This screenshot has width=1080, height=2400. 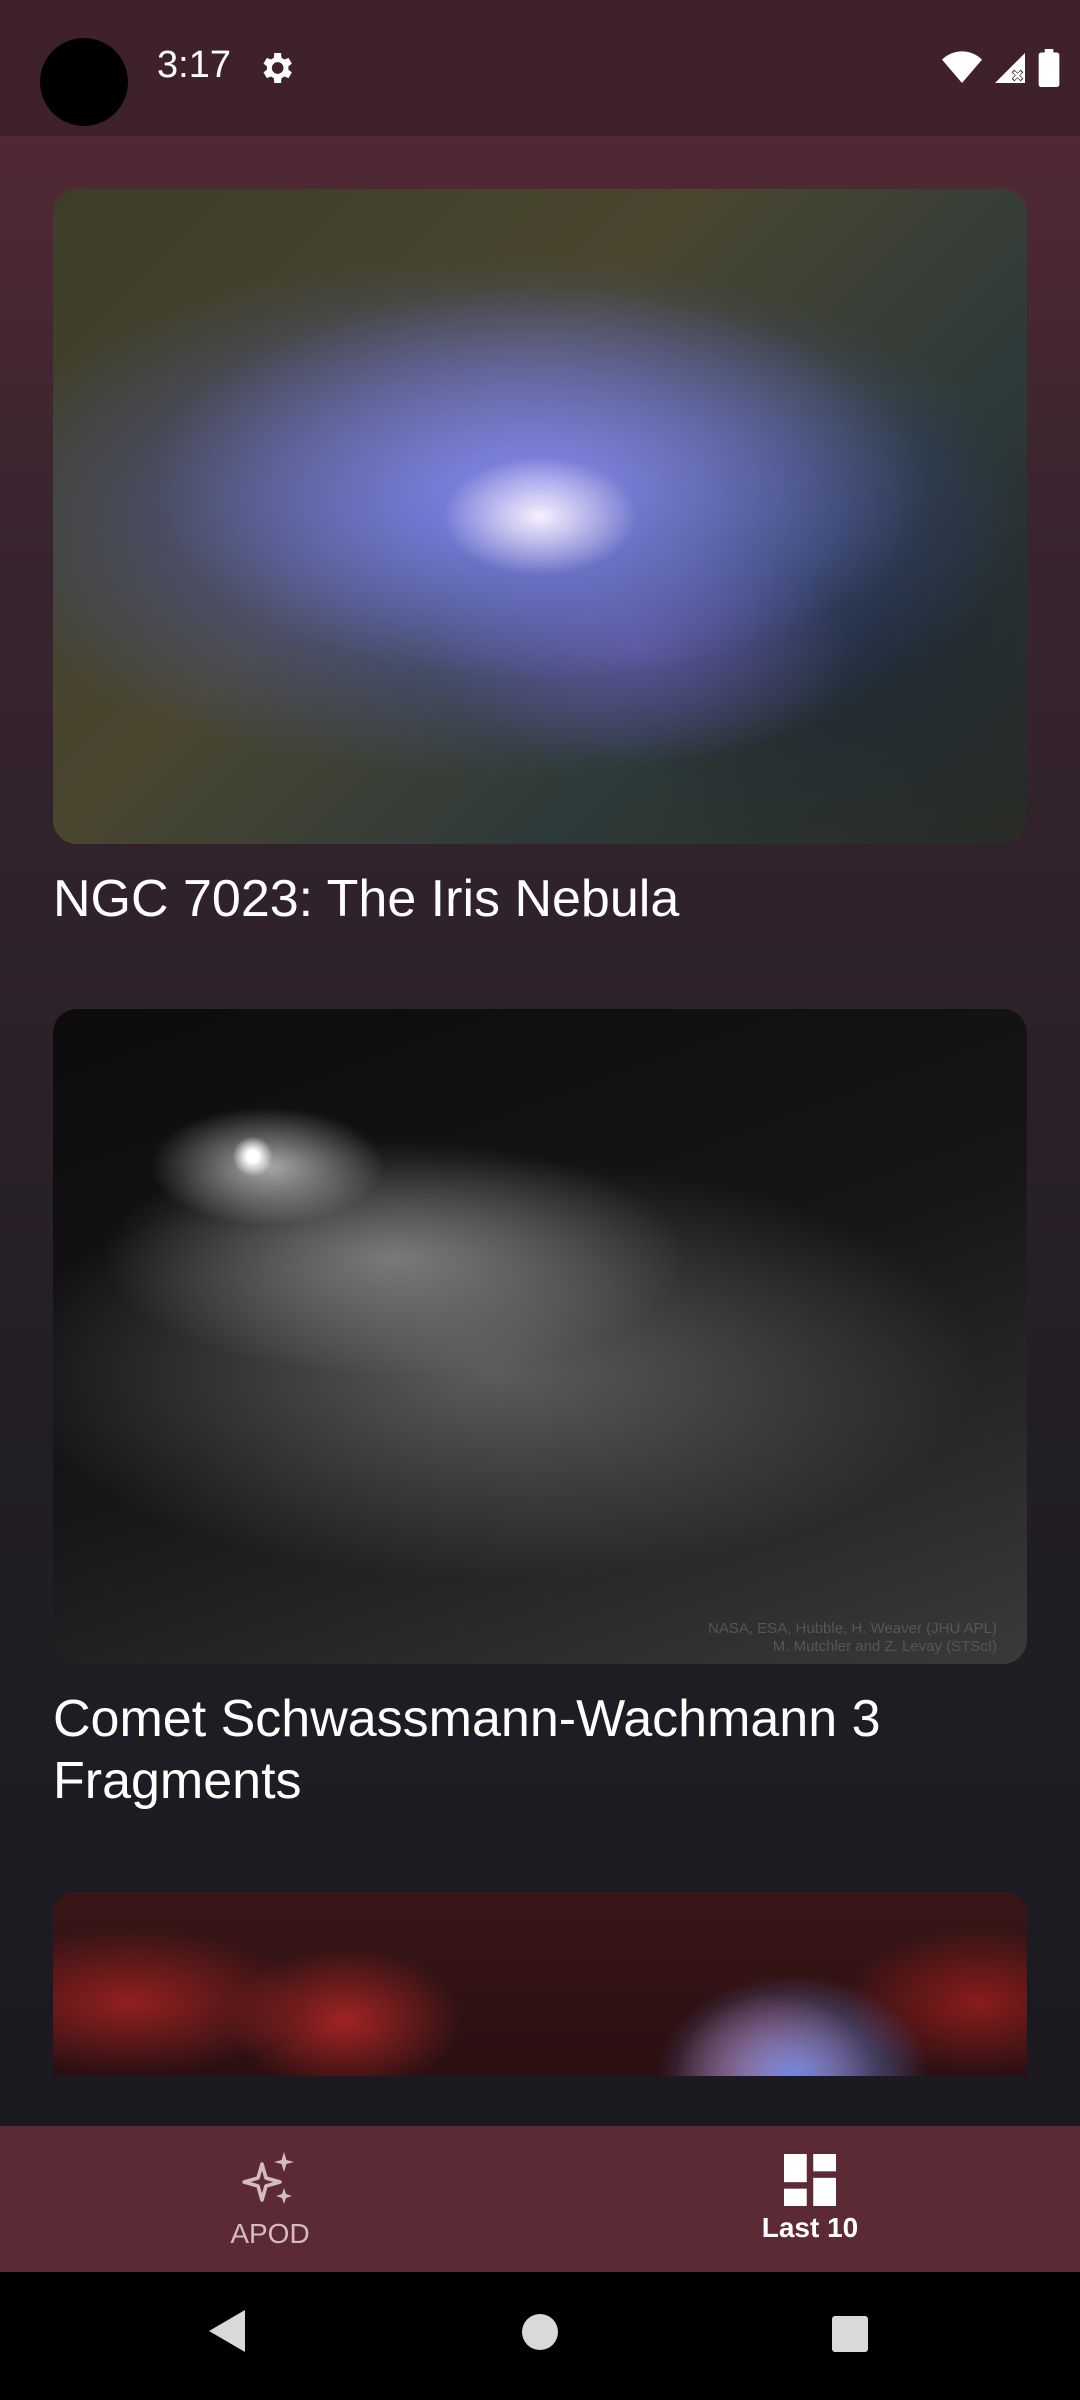 I want to click on wifi-icon, so click(x=962, y=67).